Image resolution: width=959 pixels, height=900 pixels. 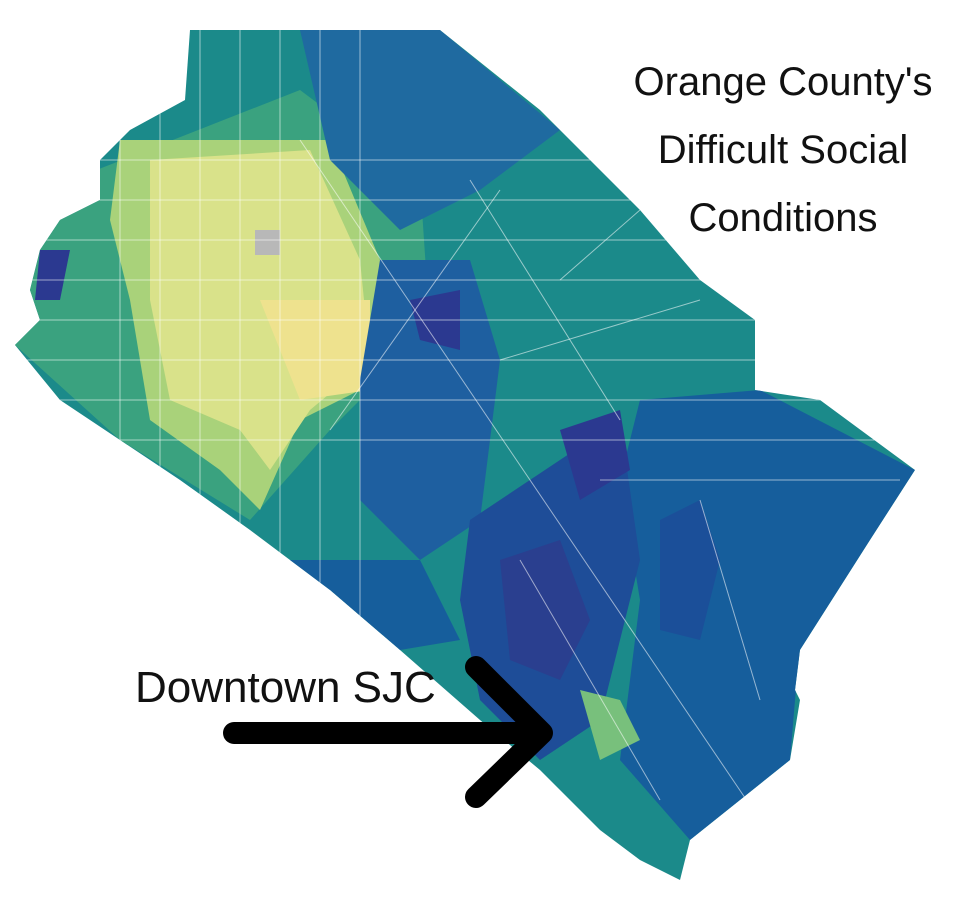 What do you see at coordinates (783, 82) in the screenshot?
I see `title-line: Orange County's` at bounding box center [783, 82].